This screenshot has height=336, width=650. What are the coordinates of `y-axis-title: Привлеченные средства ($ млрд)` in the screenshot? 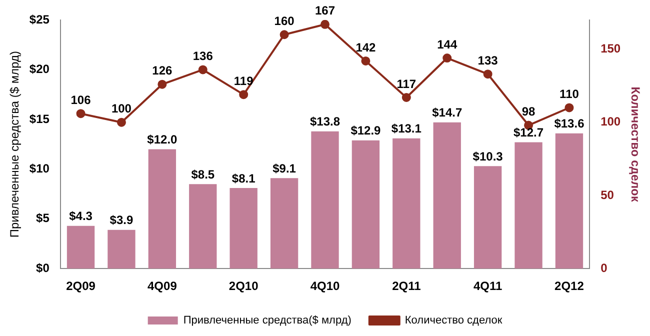 It's located at (15, 144).